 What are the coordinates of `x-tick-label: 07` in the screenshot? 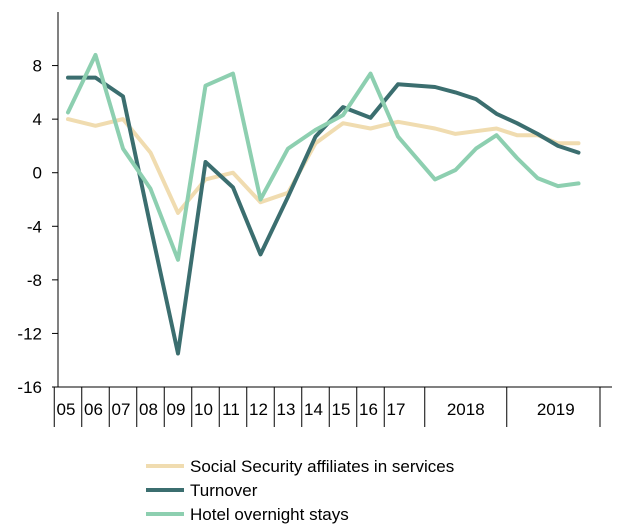 It's located at (121, 409).